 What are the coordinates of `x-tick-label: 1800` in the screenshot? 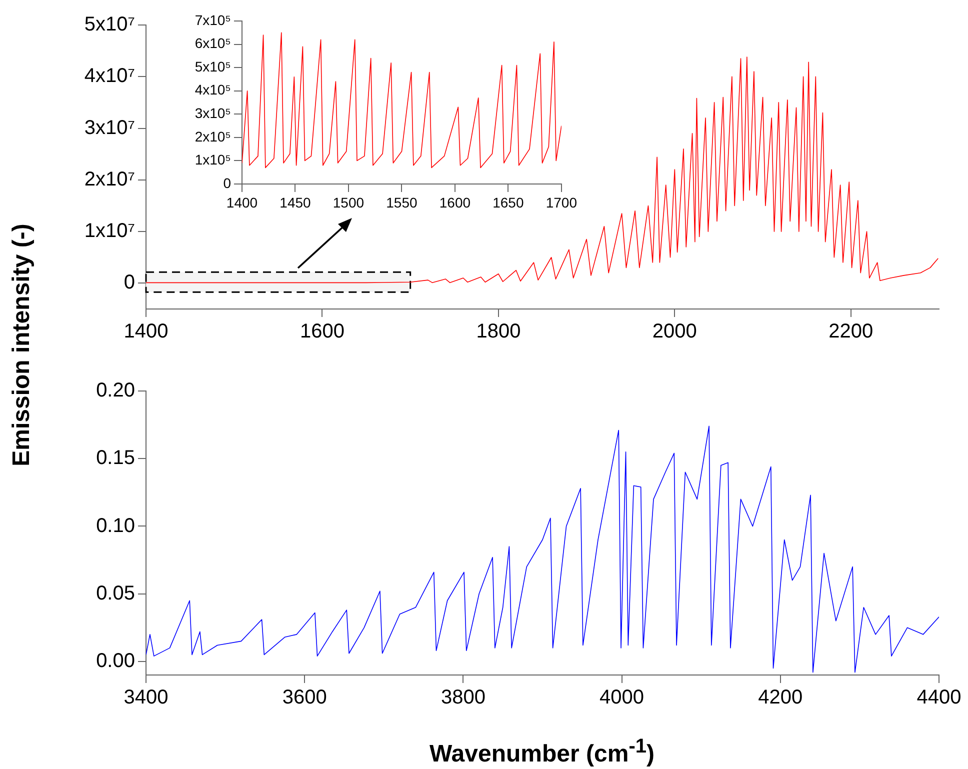 It's located at (498, 331).